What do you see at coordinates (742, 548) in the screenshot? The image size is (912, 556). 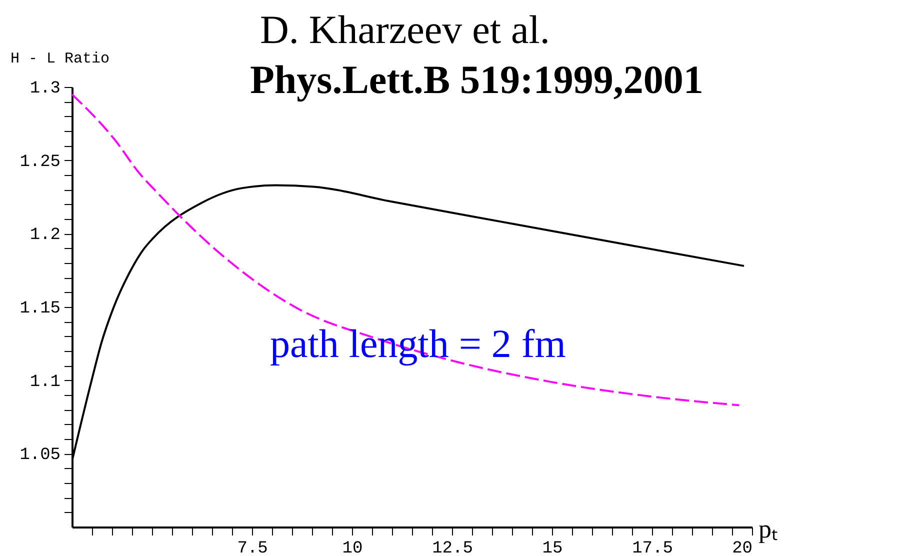 I see `x-tick-label: 20` at bounding box center [742, 548].